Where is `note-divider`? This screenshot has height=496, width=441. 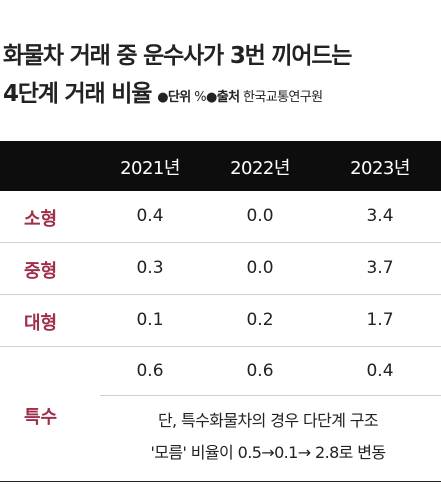
note-divider is located at coordinates (270, 395).